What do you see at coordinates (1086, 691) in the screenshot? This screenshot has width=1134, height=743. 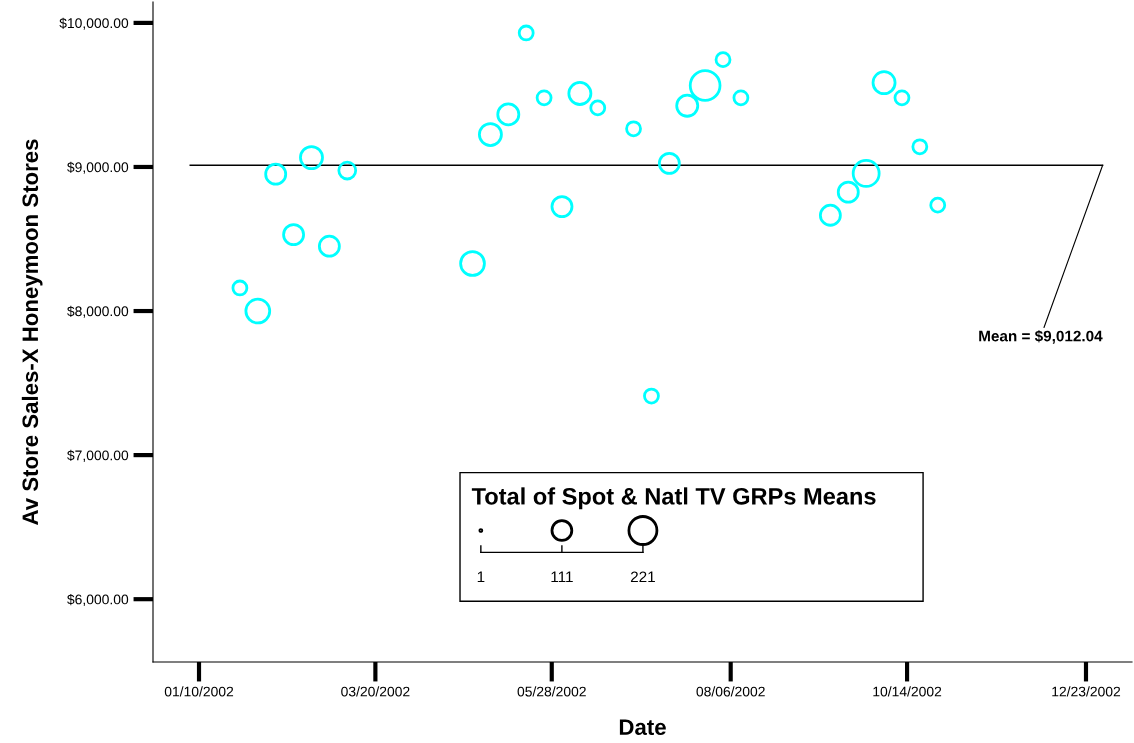 I see `x-tick-label: 12/23/2002` at bounding box center [1086, 691].